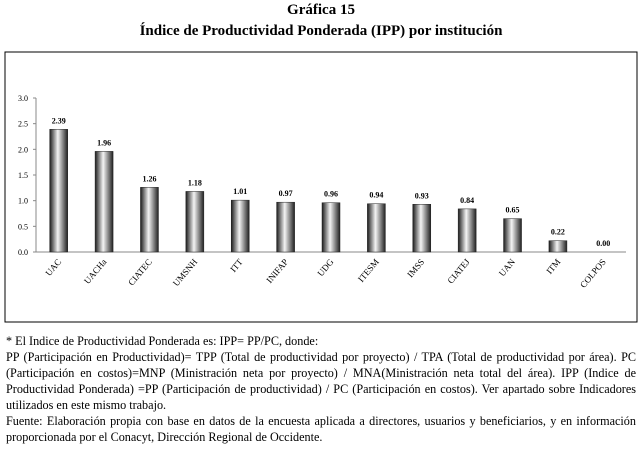 This screenshot has height=454, width=642. Describe the element at coordinates (236, 265) in the screenshot. I see `x-tick-label: ITT` at that location.